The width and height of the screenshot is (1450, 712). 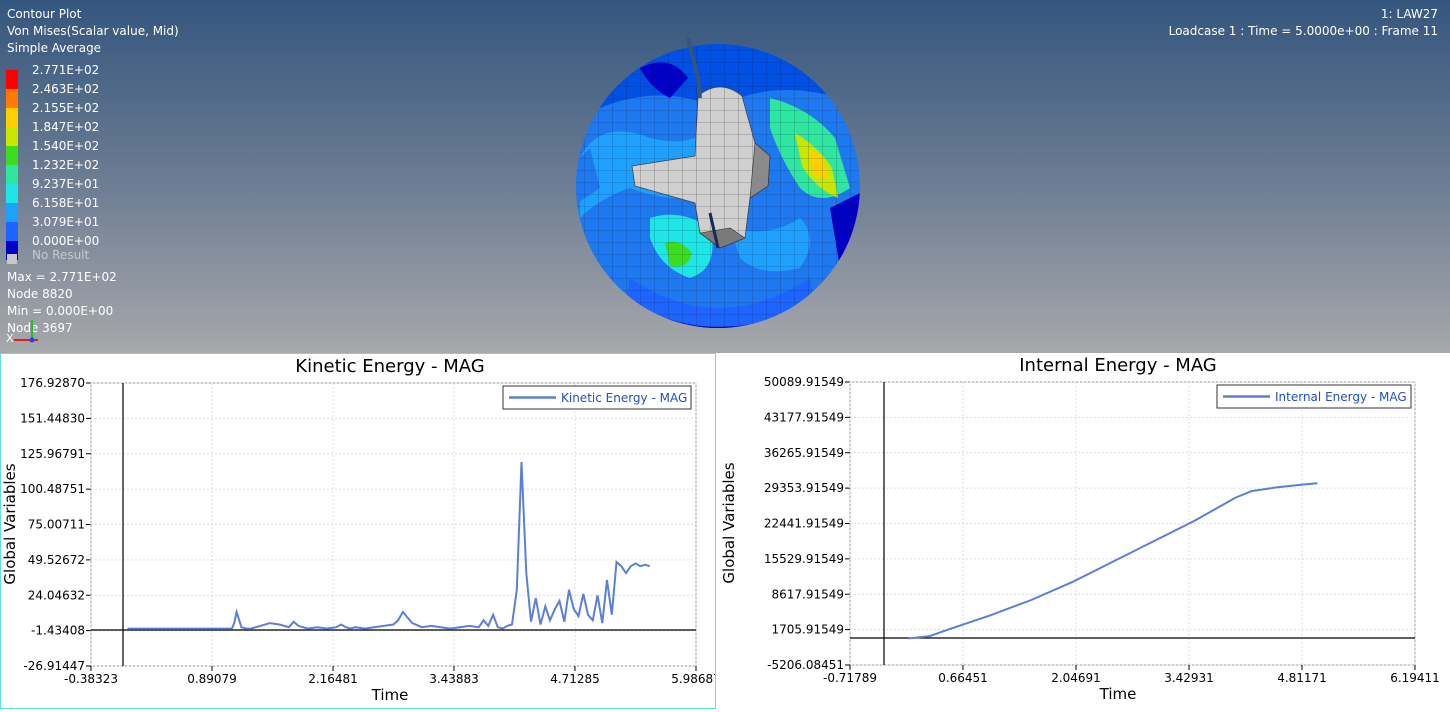 What do you see at coordinates (66, 127) in the screenshot?
I see `legend-value-label: 1.847E+02` at bounding box center [66, 127].